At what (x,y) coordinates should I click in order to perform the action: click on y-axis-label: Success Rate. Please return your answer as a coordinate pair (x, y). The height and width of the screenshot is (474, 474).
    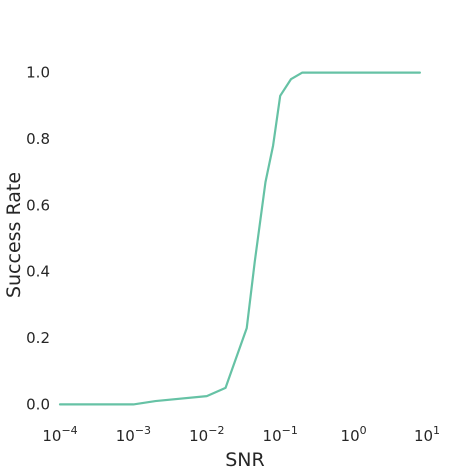
    Looking at the image, I should click on (14, 235).